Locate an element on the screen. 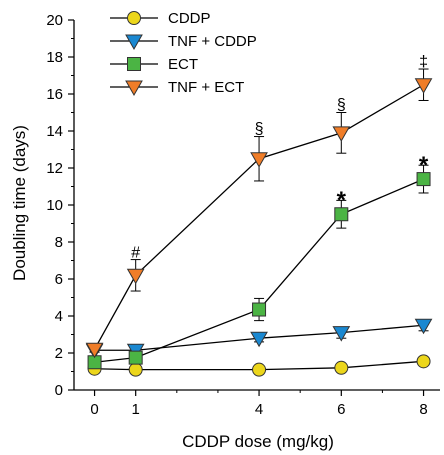  legend-item: TNF + ECT is located at coordinates (177, 88).